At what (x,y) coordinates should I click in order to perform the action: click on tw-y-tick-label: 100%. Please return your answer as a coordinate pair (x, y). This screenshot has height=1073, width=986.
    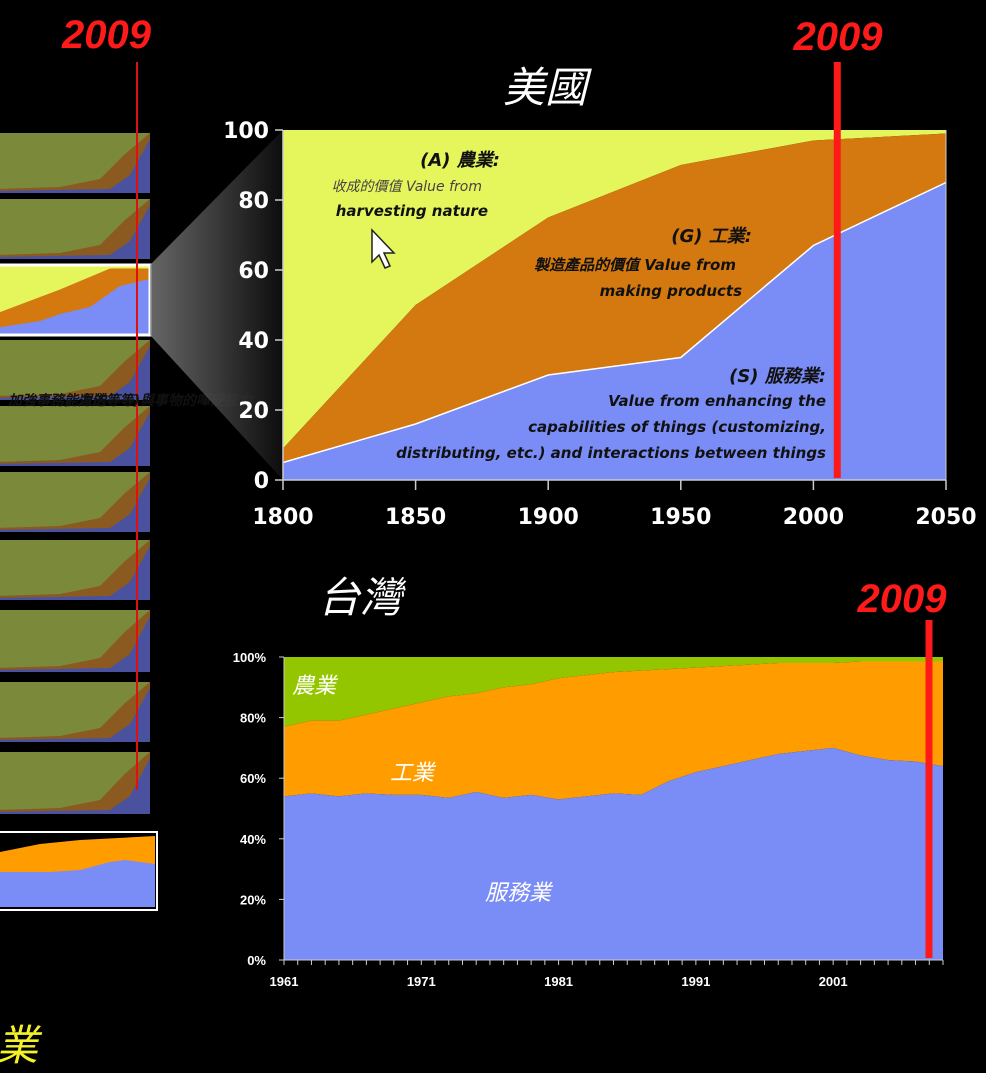
    Looking at the image, I should click on (250, 657).